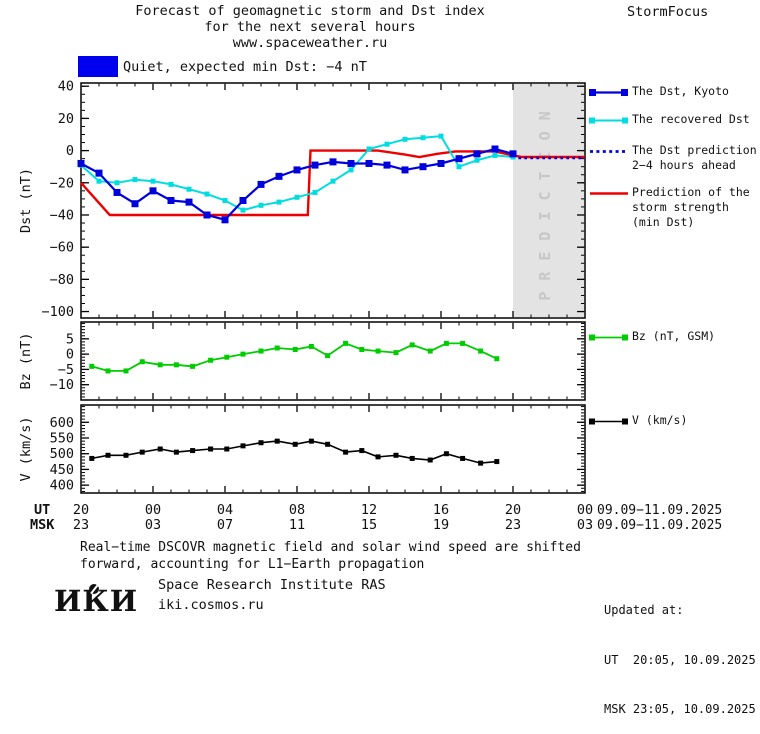 Image resolution: width=760 pixels, height=734 pixels. I want to click on prediction-label: PREDICTION, so click(545, 200).